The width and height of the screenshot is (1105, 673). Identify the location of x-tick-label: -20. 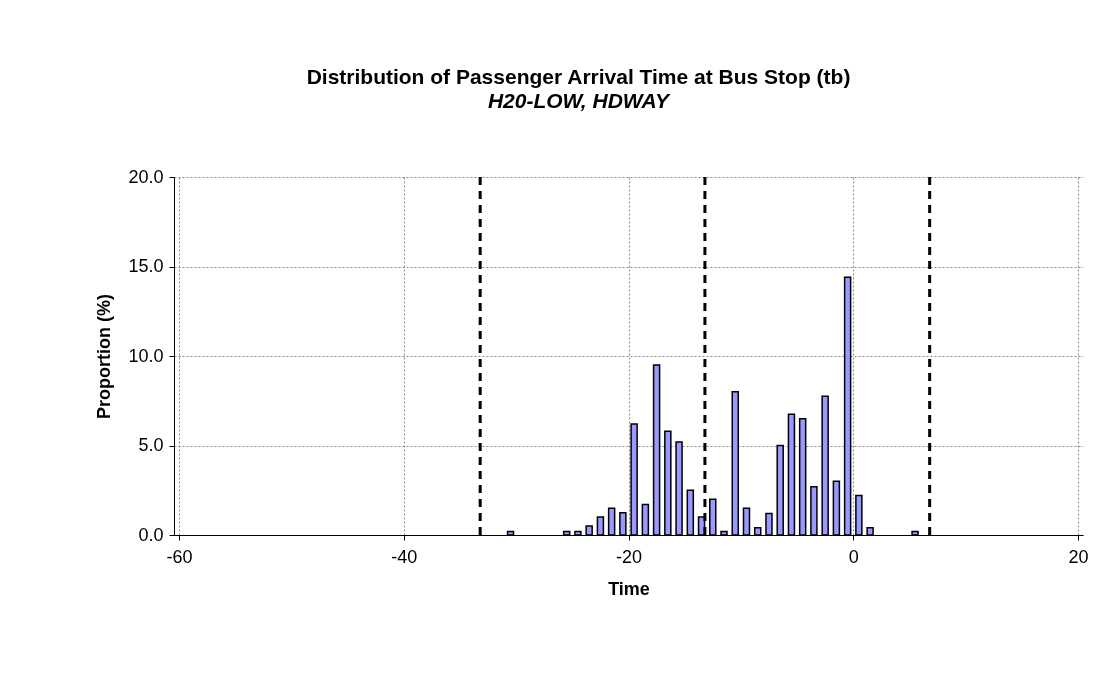
(629, 556).